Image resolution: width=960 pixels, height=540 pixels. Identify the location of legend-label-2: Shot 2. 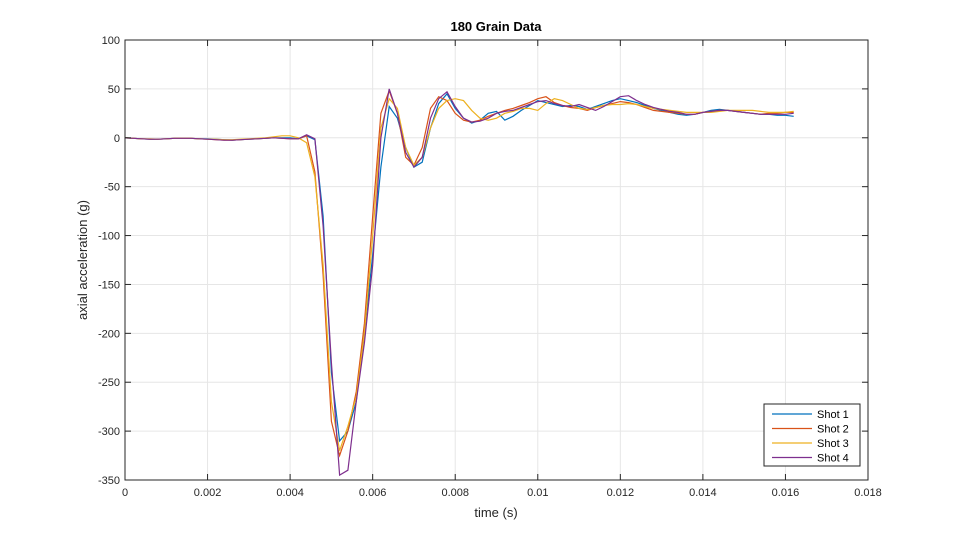
(833, 430).